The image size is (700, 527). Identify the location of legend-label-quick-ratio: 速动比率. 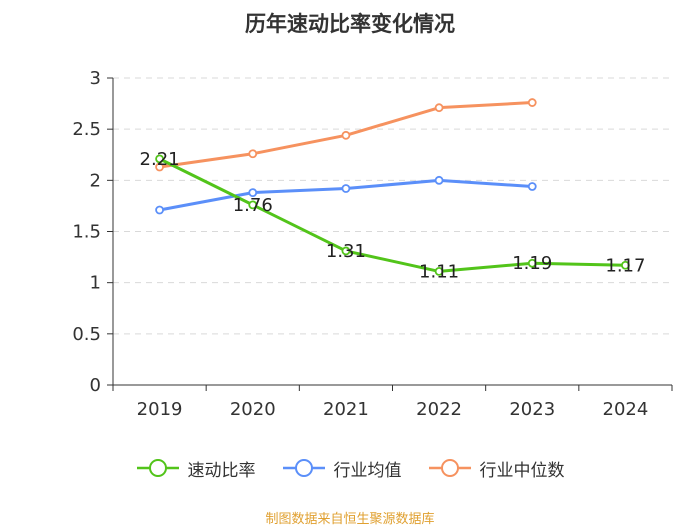
(221, 470).